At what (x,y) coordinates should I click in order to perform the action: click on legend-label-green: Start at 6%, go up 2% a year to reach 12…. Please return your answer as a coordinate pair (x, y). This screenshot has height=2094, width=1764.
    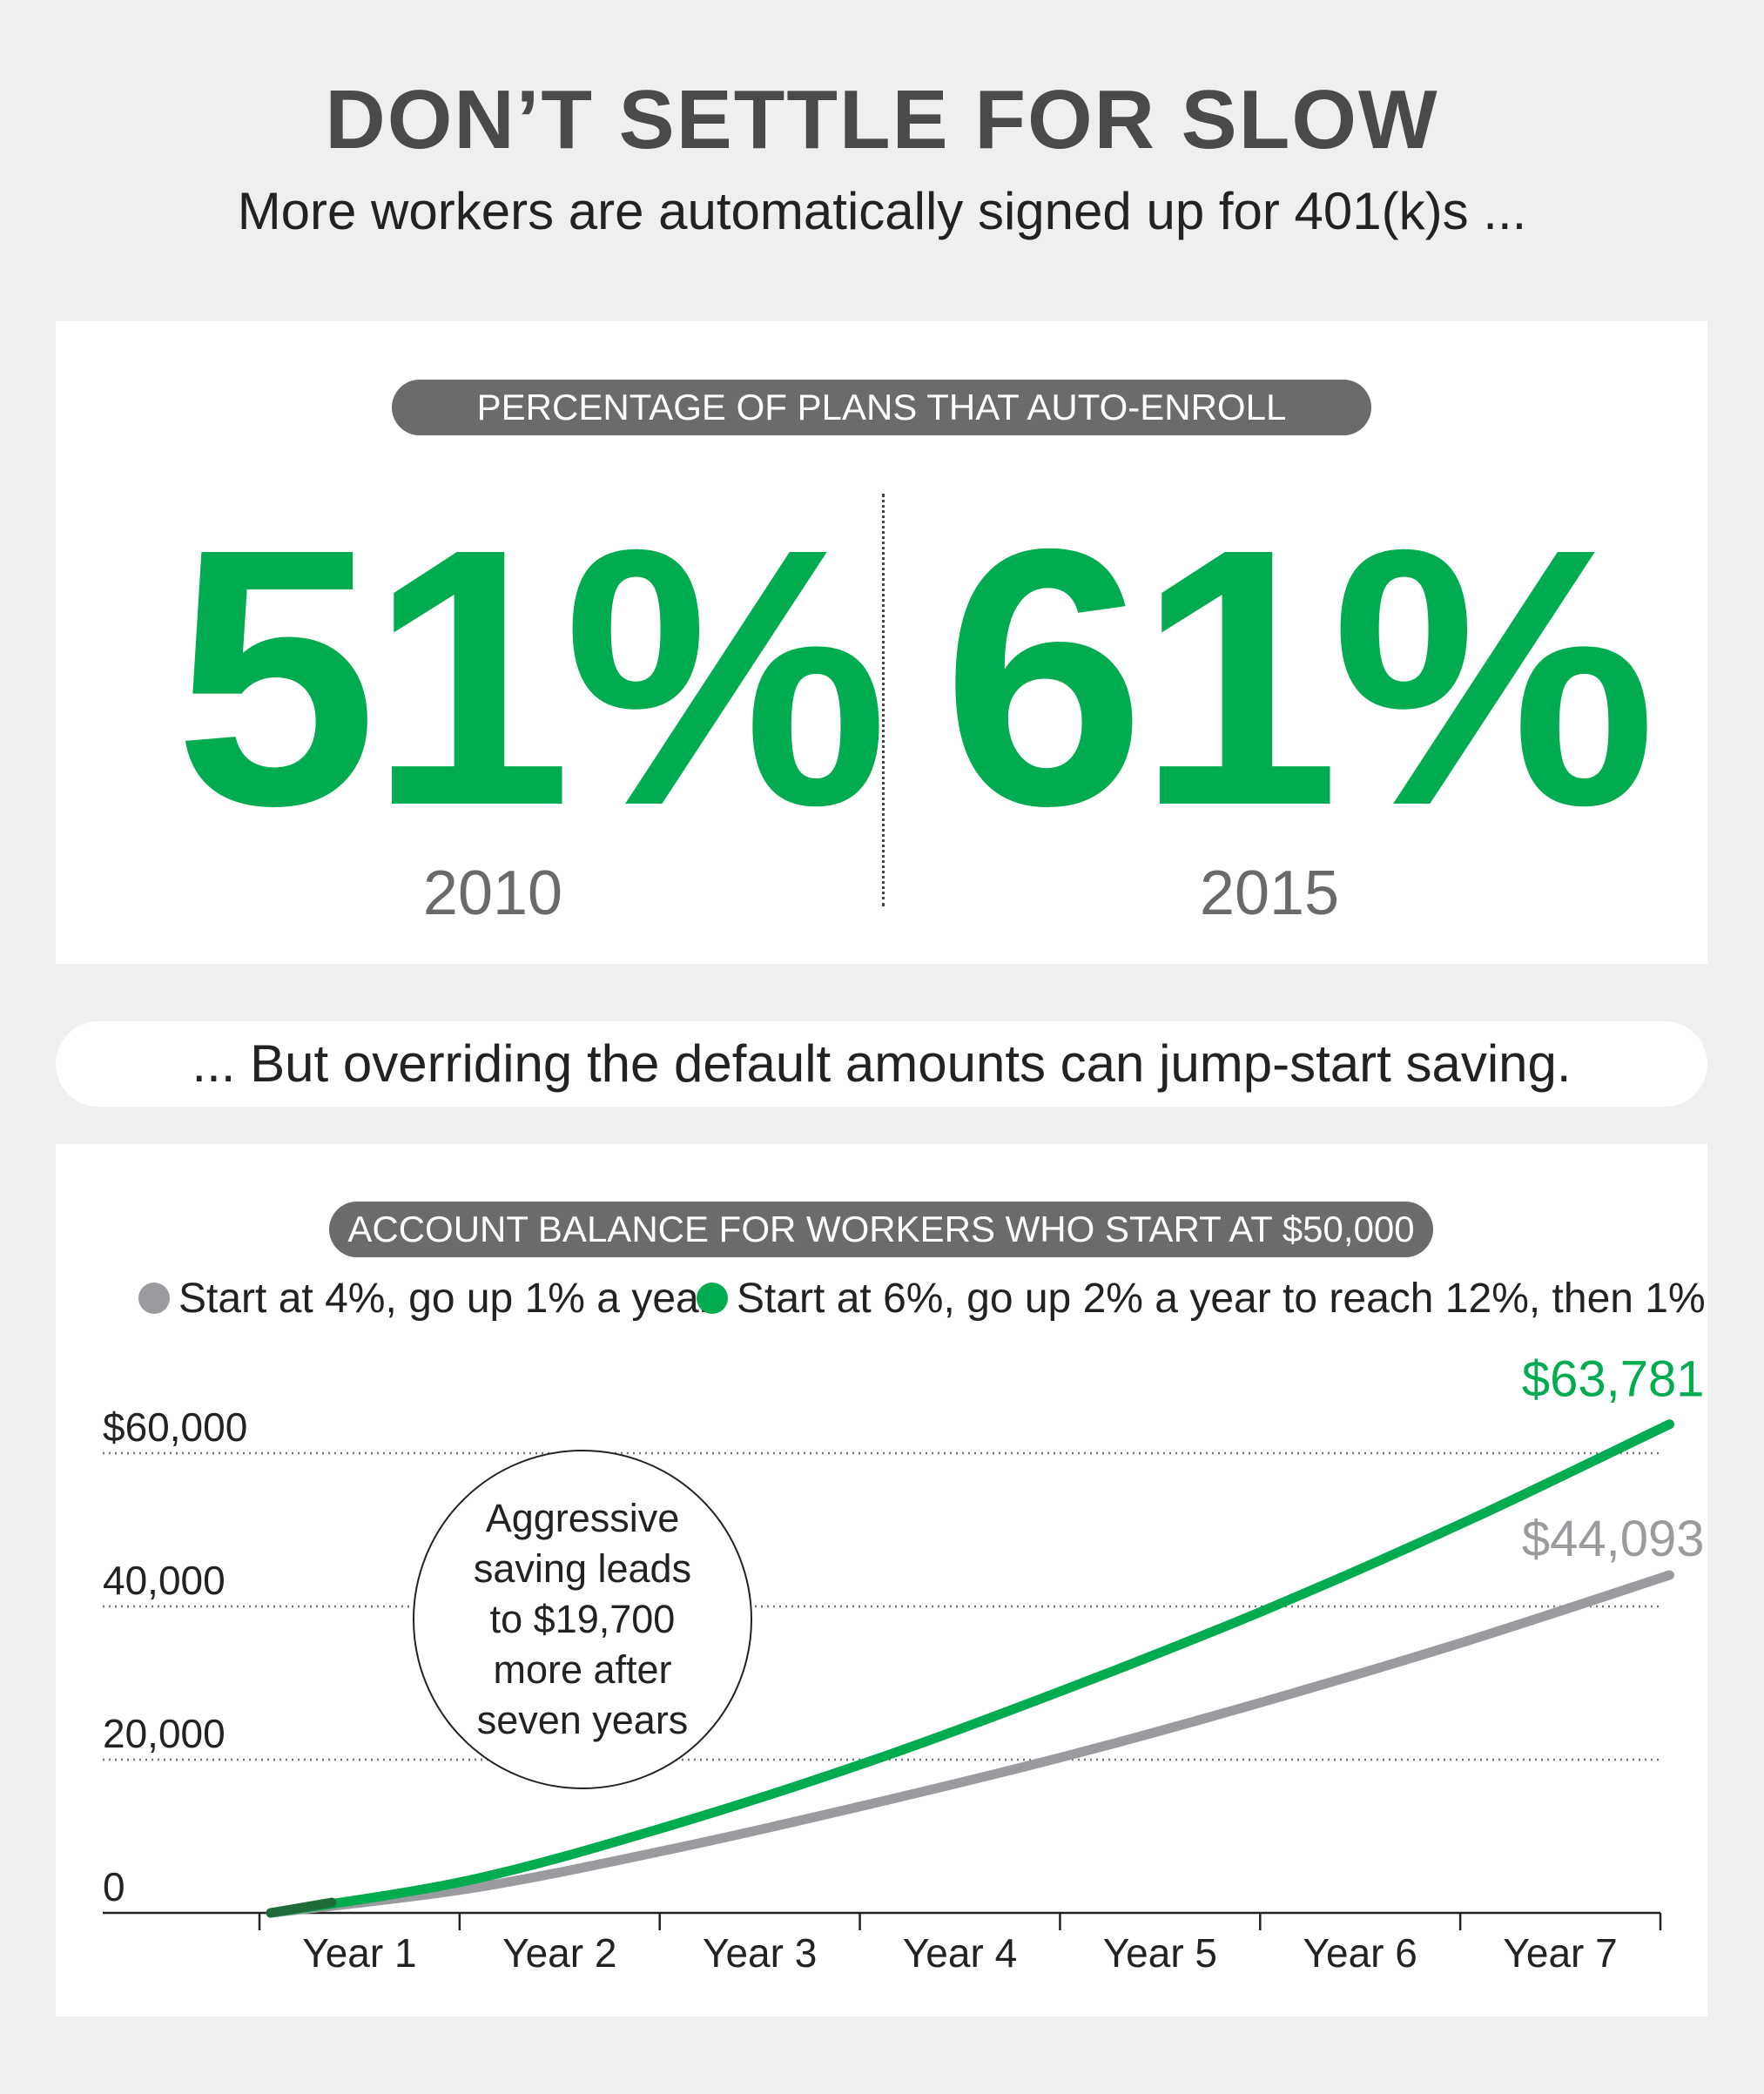
    Looking at the image, I should click on (1221, 1299).